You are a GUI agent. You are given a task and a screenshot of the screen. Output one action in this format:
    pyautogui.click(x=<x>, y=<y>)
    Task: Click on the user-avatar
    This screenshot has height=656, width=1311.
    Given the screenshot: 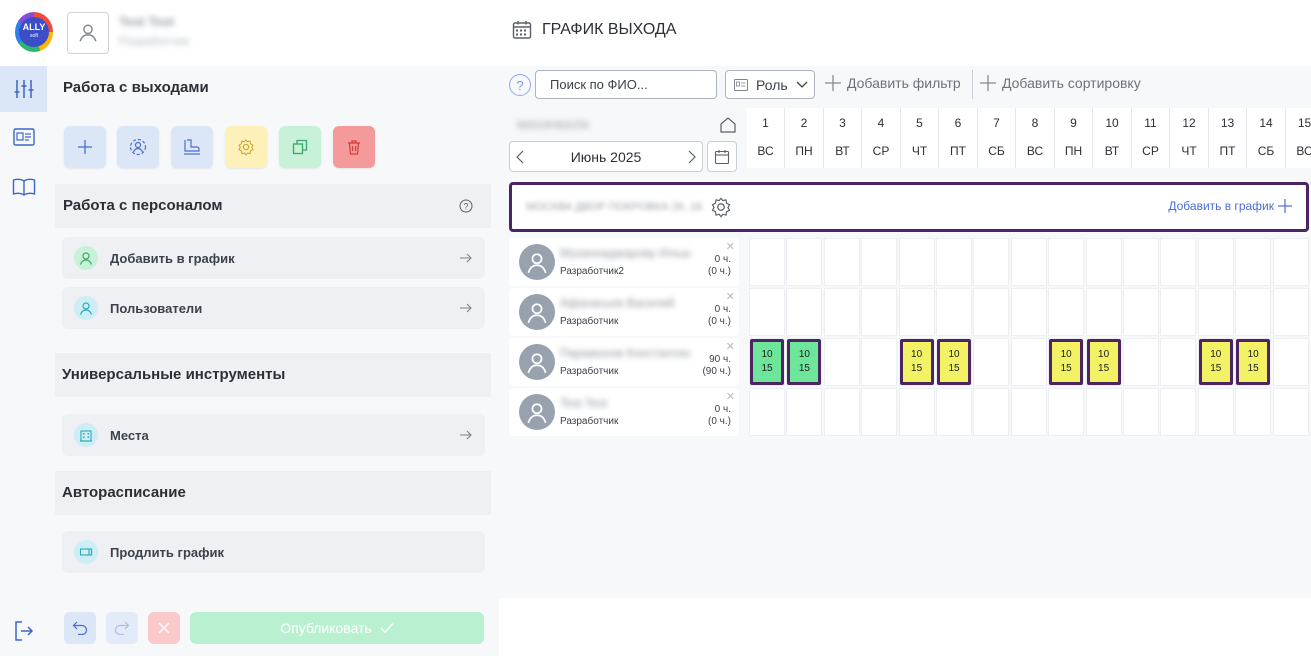 What is the action you would take?
    pyautogui.click(x=88, y=33)
    